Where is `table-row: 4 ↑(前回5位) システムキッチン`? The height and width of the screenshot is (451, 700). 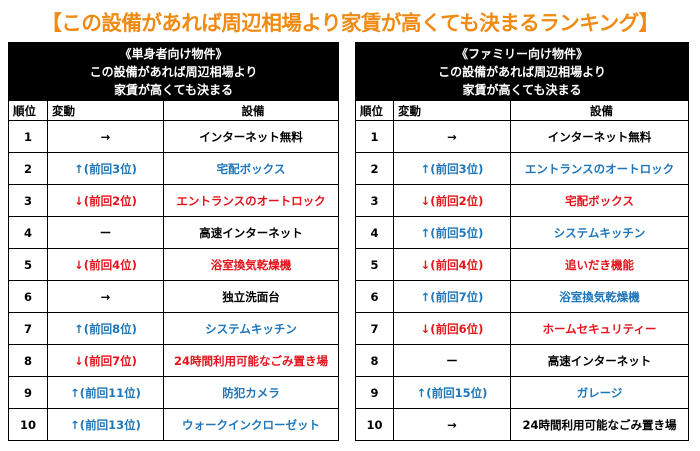 table-row: 4 ↑(前回5位) システムキッチン is located at coordinates (522, 232).